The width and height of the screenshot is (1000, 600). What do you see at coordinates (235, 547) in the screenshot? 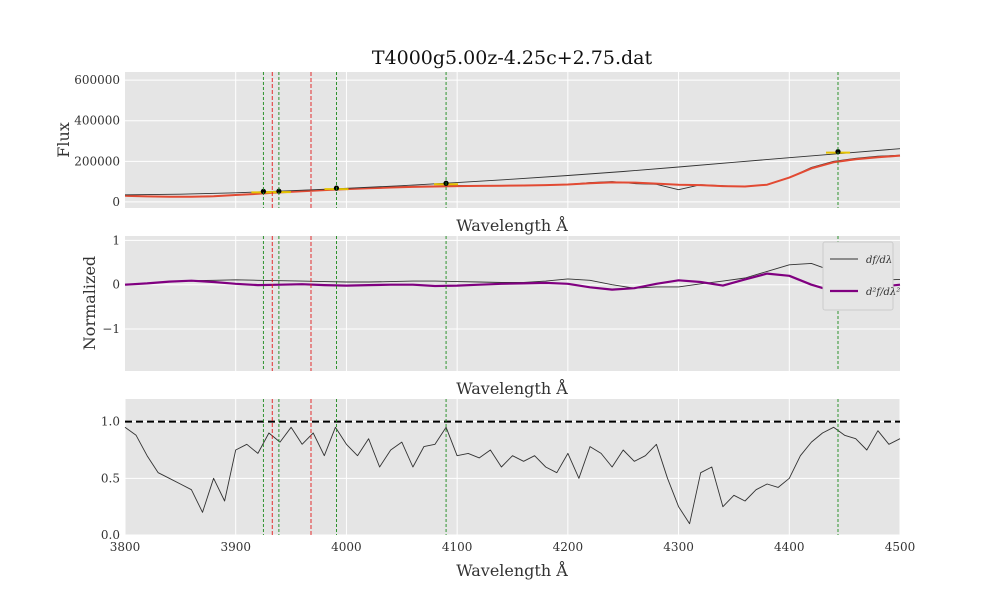
I see `x-tick-label: 3900` at bounding box center [235, 547].